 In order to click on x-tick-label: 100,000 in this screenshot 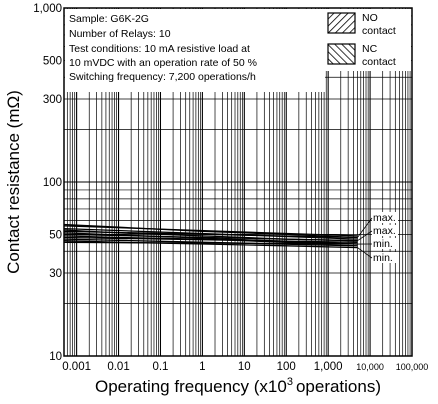, I will do `click(412, 367)`.